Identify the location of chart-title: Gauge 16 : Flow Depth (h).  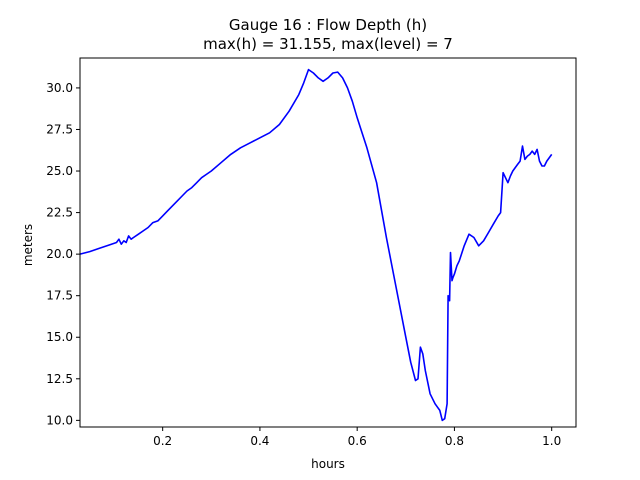
(328, 25).